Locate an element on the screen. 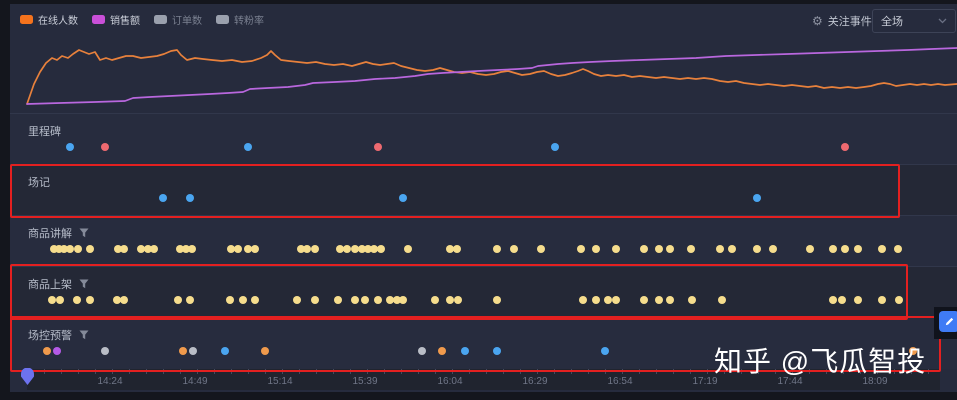 The height and width of the screenshot is (400, 957). scope-select: 全场 is located at coordinates (914, 21).